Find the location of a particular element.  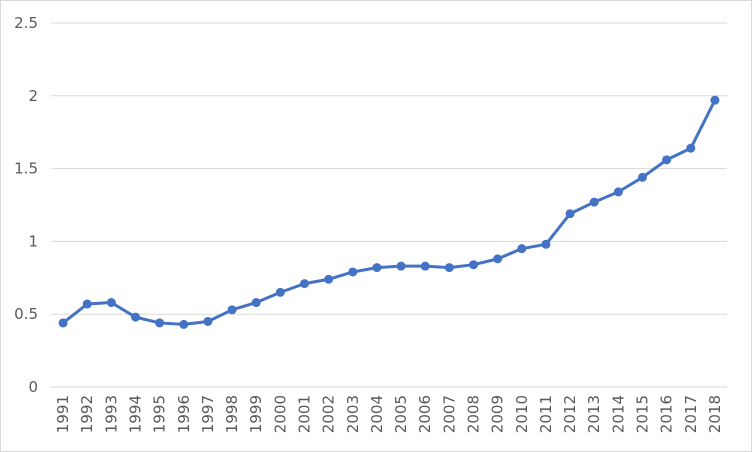

data-point-2016 is located at coordinates (667, 160).